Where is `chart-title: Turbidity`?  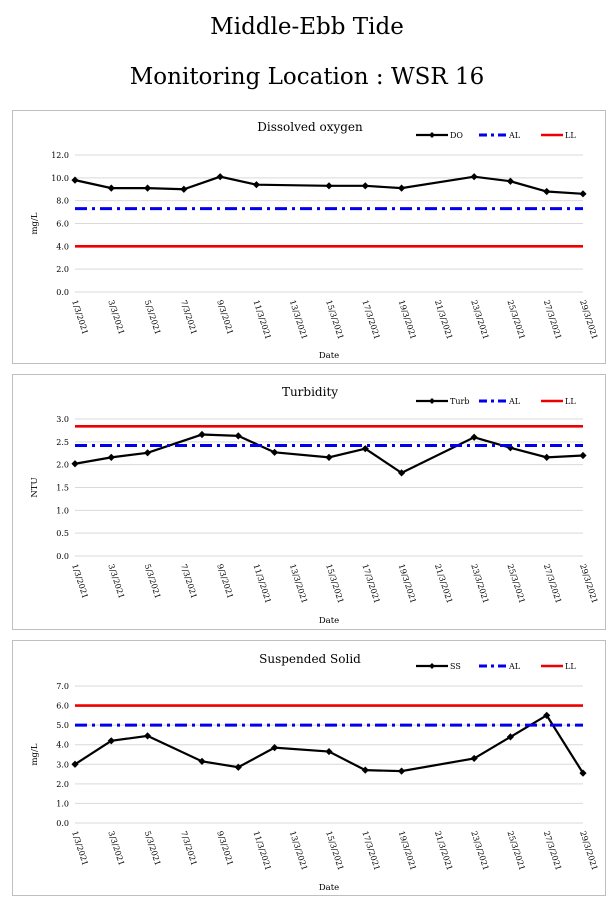 chart-title: Turbidity is located at coordinates (310, 392).